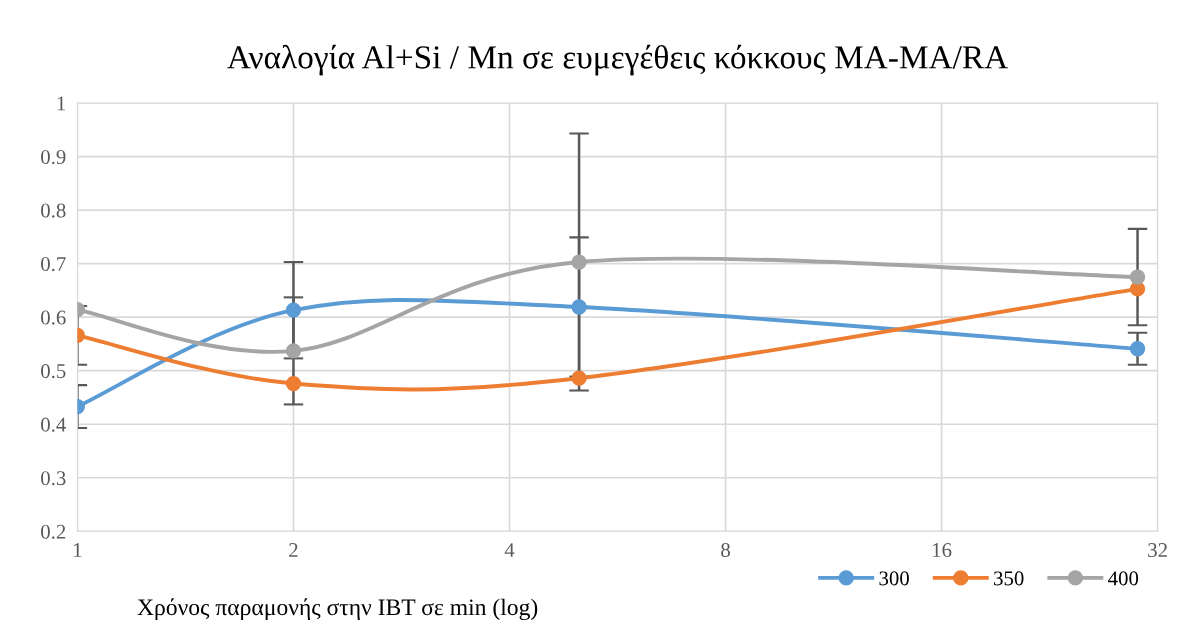 Image resolution: width=1191 pixels, height=644 pixels. What do you see at coordinates (1009, 578) in the screenshot?
I see `legend-label: 350` at bounding box center [1009, 578].